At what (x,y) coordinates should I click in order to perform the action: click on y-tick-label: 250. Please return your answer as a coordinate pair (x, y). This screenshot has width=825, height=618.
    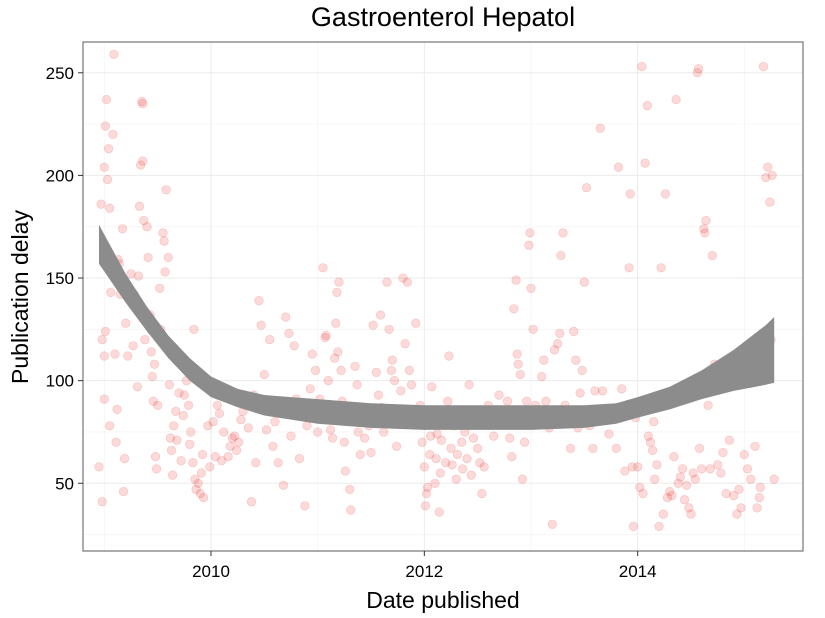
    Looking at the image, I should click on (60, 73).